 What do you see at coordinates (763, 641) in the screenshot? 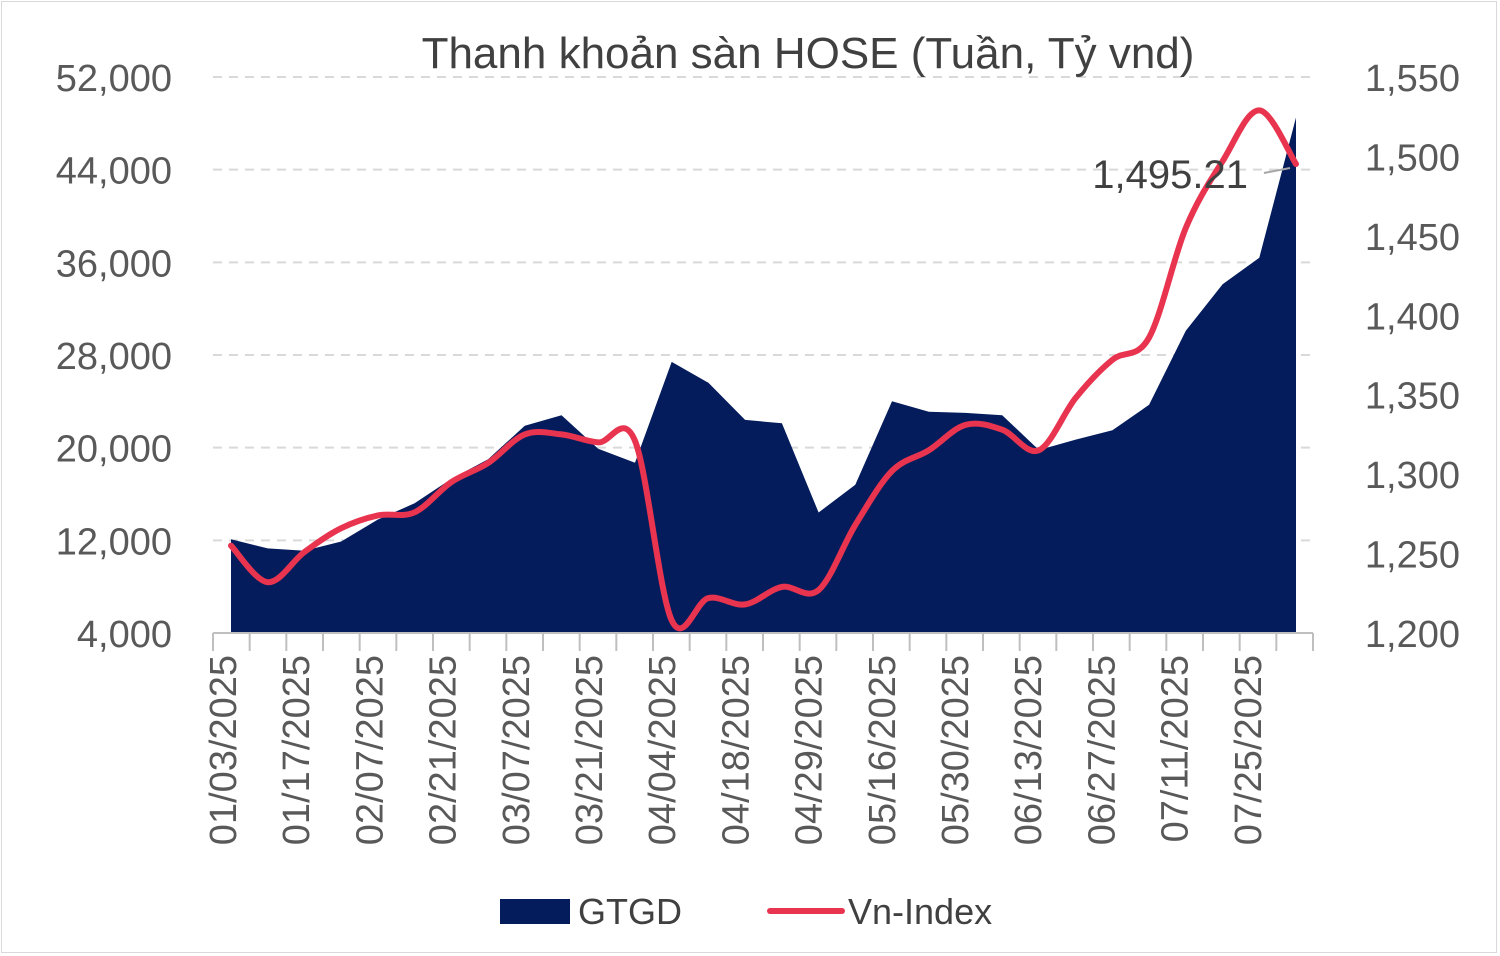
I see `axes` at bounding box center [763, 641].